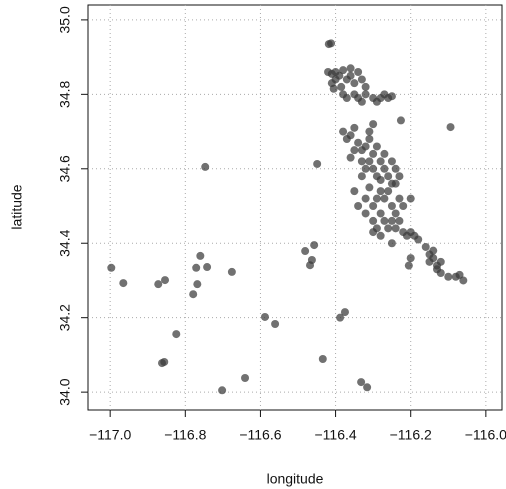  What do you see at coordinates (17, 206) in the screenshot?
I see `y-axis-label: latitude` at bounding box center [17, 206].